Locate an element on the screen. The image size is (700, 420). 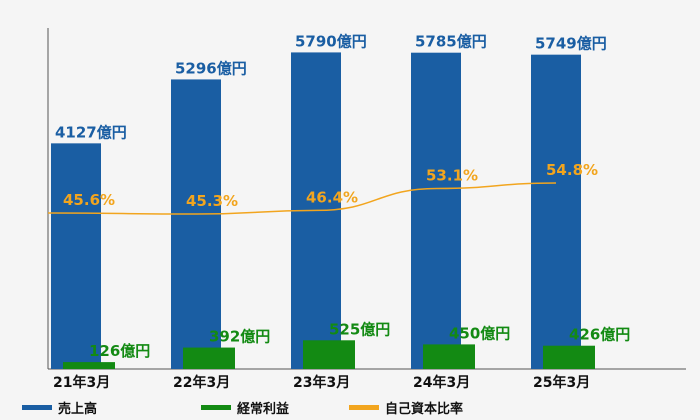
legend-label: 自己資本比率 is located at coordinates (424, 409).